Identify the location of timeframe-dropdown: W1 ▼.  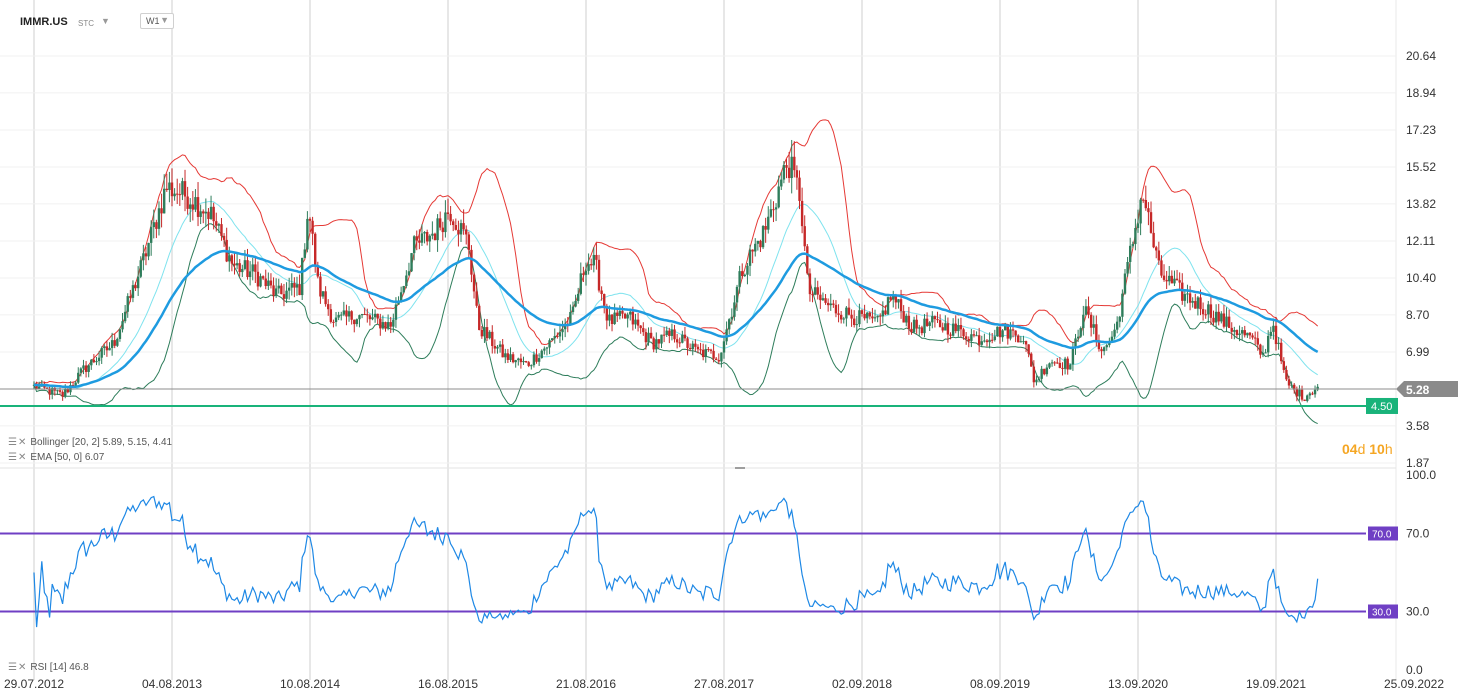
(157, 21).